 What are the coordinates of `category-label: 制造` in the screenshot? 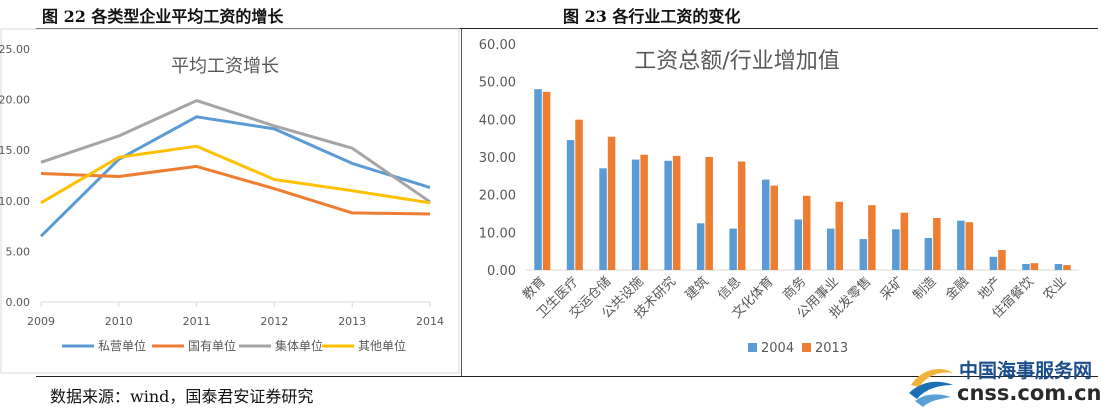 It's located at (924, 288).